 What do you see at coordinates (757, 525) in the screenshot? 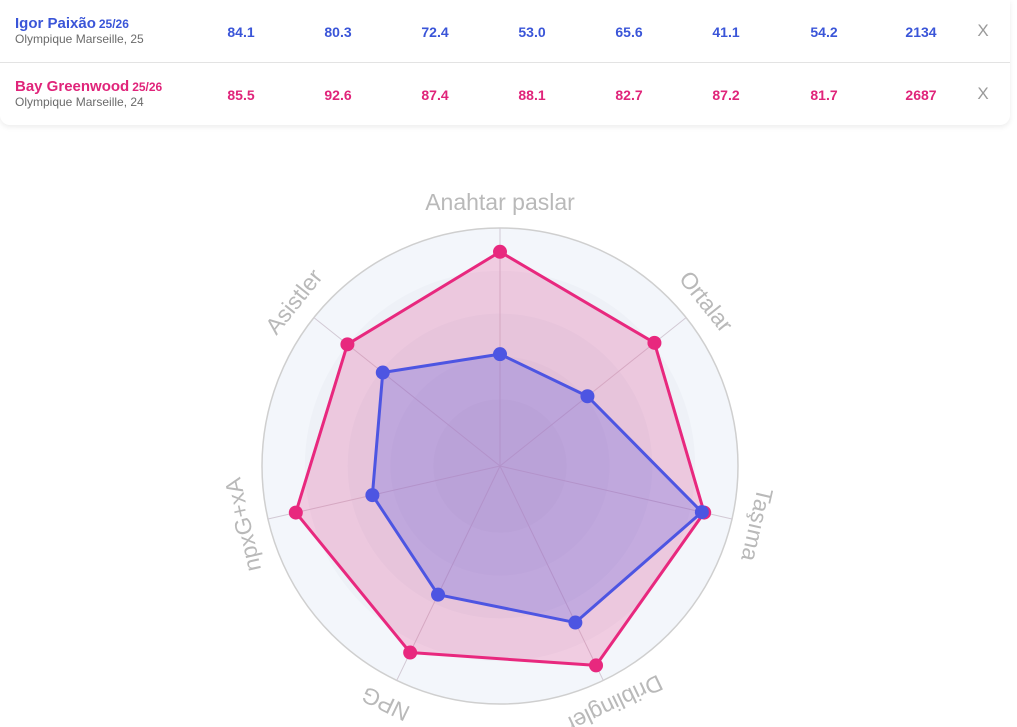
I see `axis-label: Taşıma` at bounding box center [757, 525].